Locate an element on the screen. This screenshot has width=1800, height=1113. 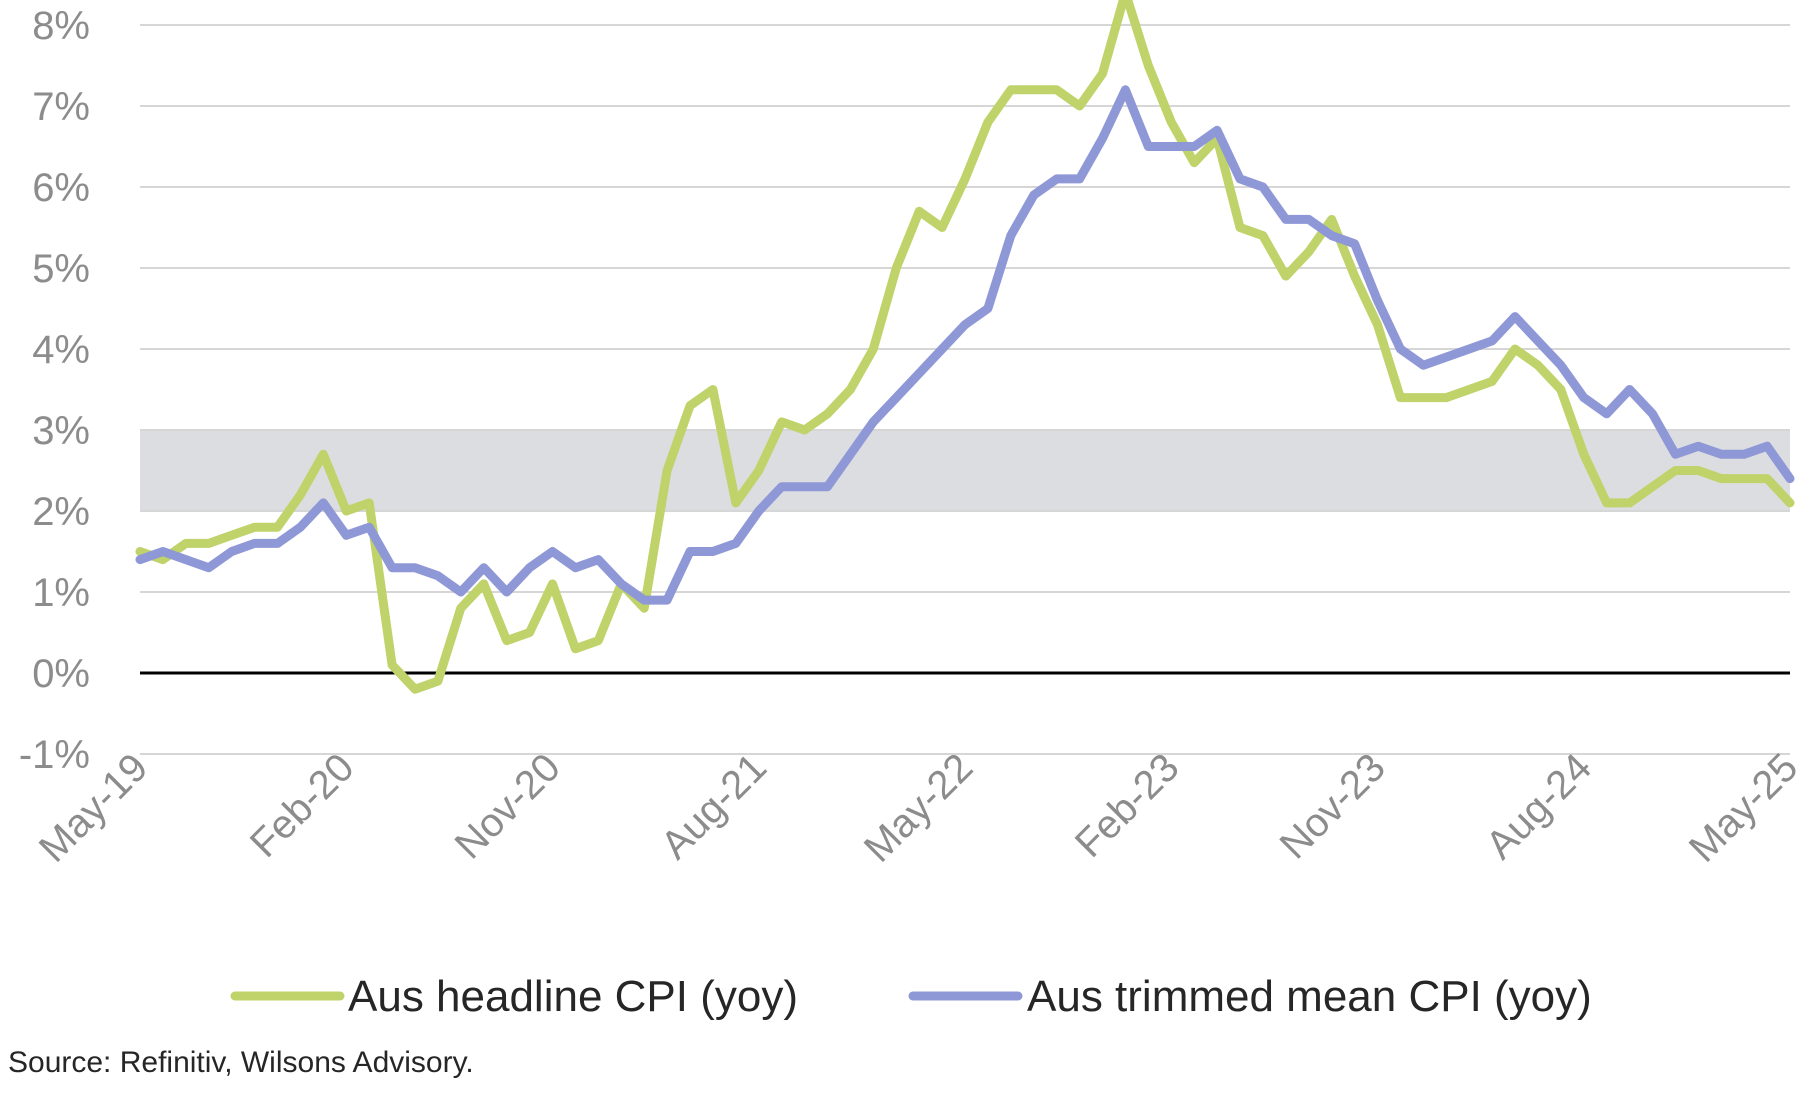
x-tick-label: Feb-20 is located at coordinates (302, 805).